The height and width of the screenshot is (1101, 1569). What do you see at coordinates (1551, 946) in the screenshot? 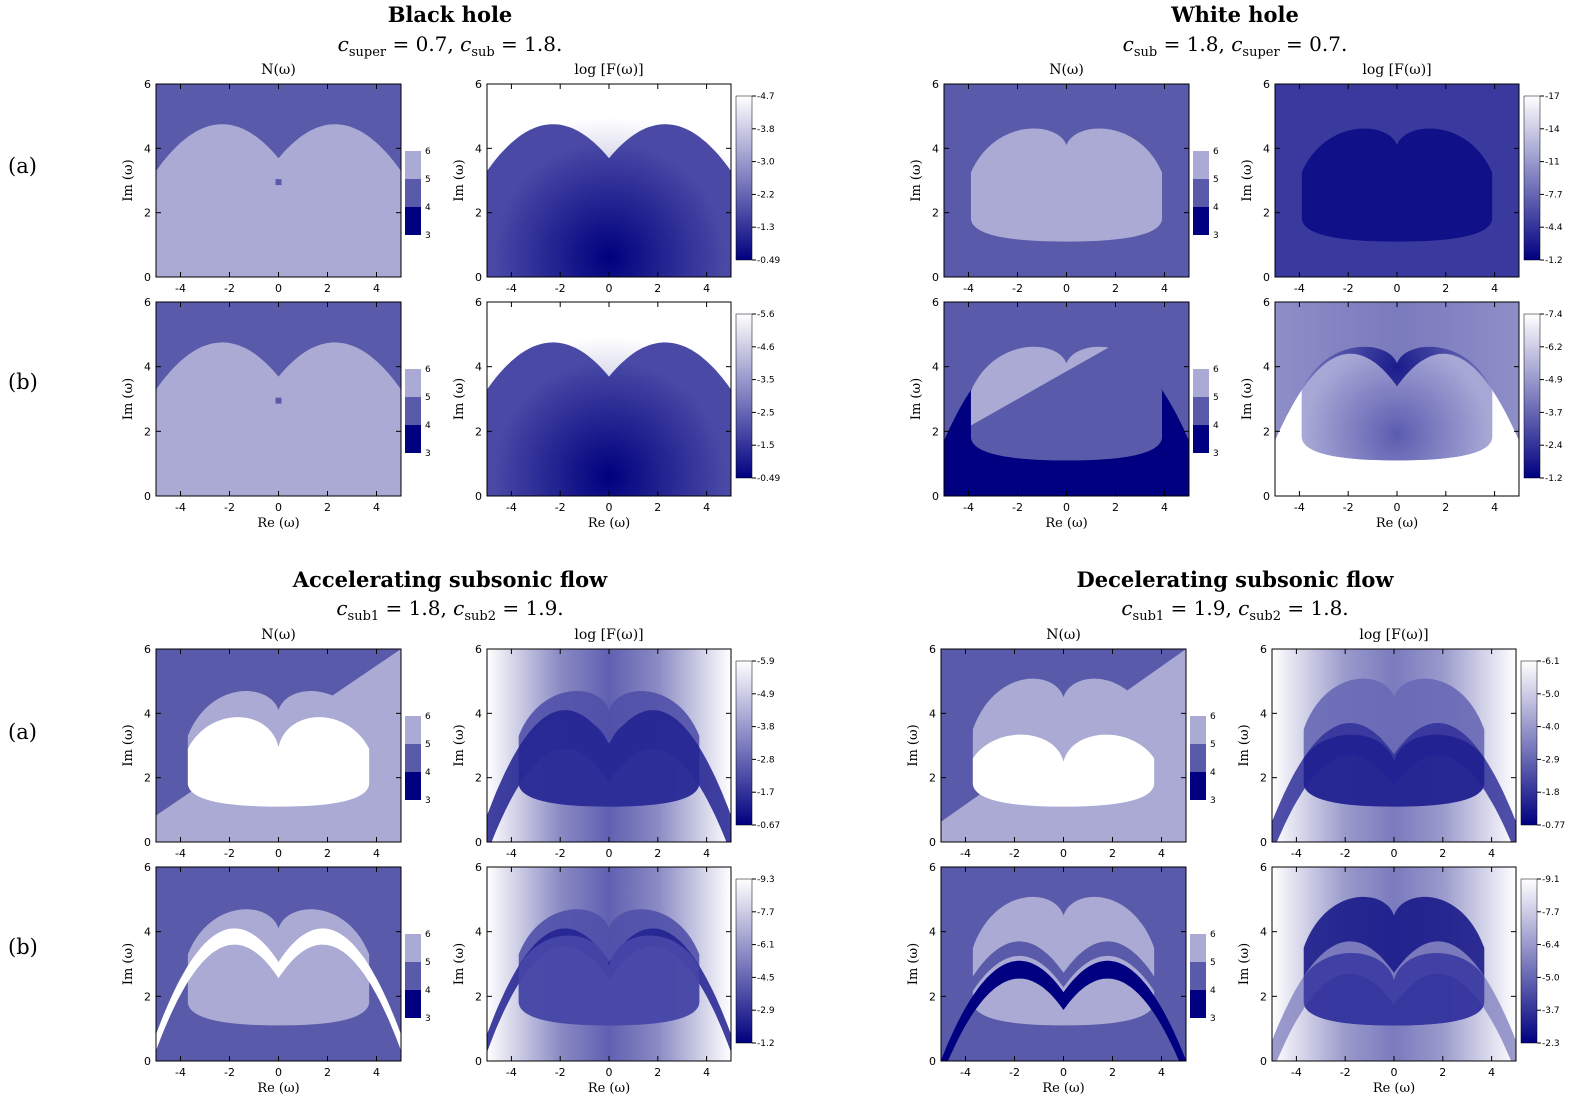
I see `f-colorbar-tick: -6.4` at bounding box center [1551, 946].